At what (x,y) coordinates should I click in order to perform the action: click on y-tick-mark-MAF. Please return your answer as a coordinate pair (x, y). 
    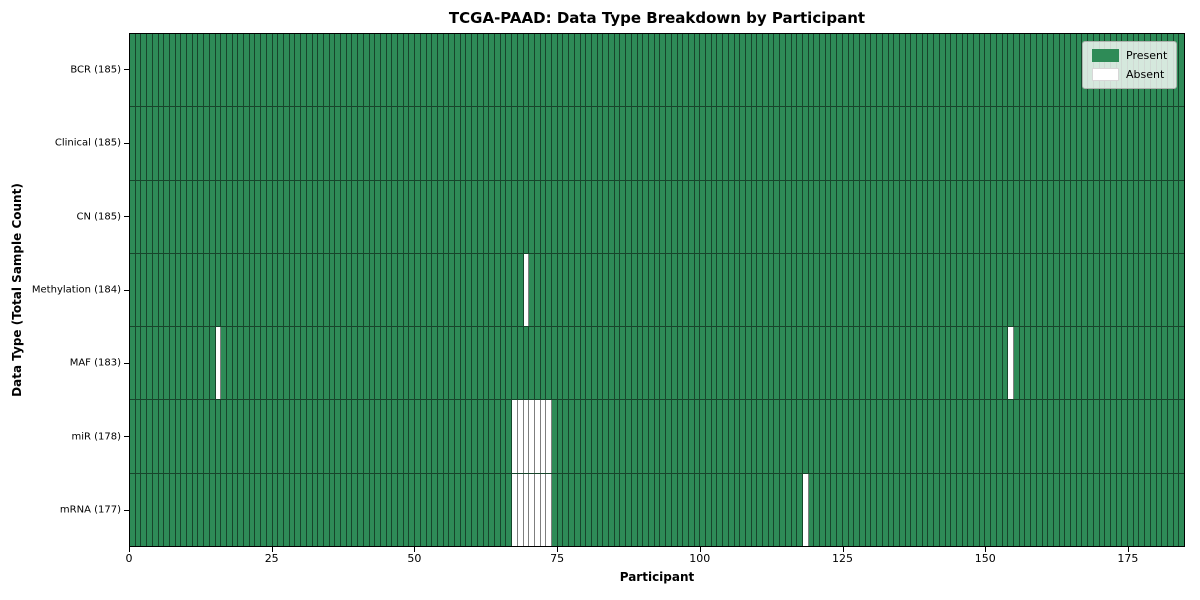
    Looking at the image, I should click on (126, 363).